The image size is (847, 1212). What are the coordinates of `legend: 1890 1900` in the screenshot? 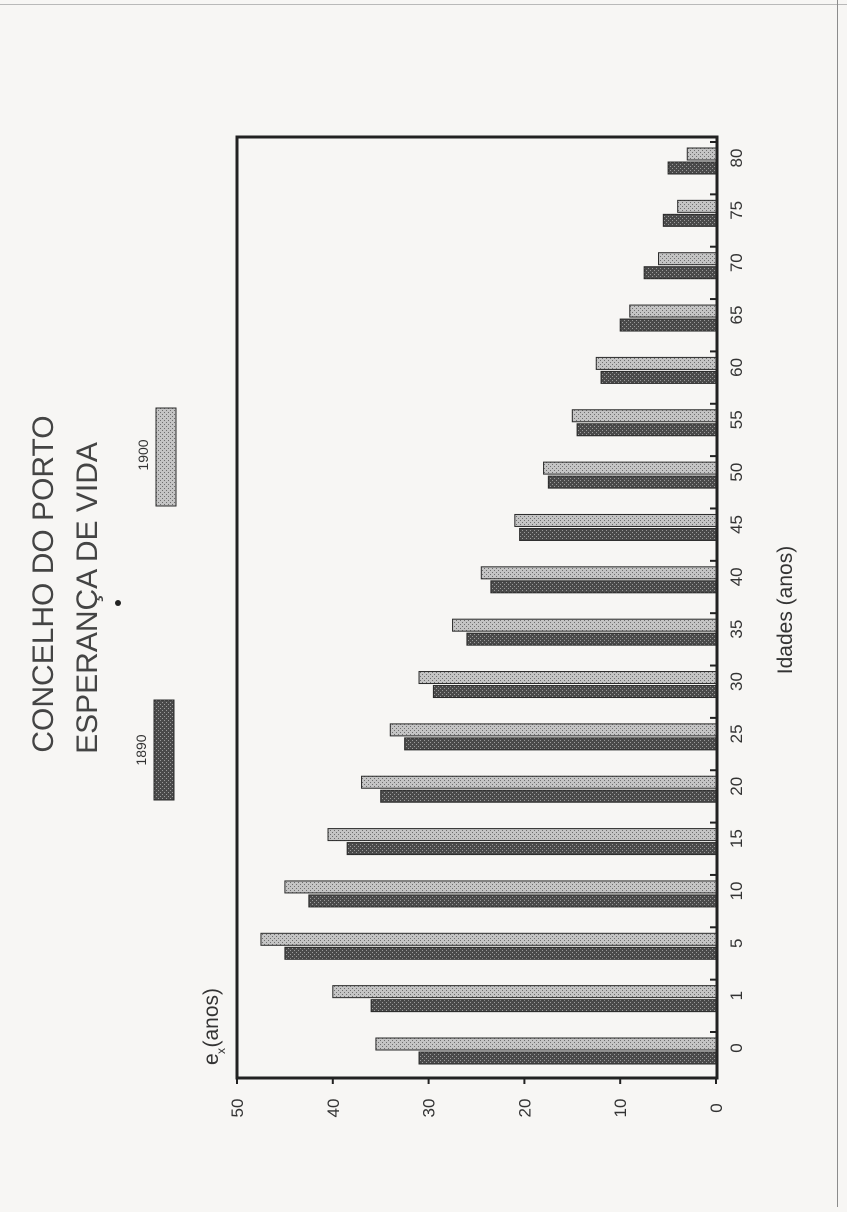 It's located at (155, 604).